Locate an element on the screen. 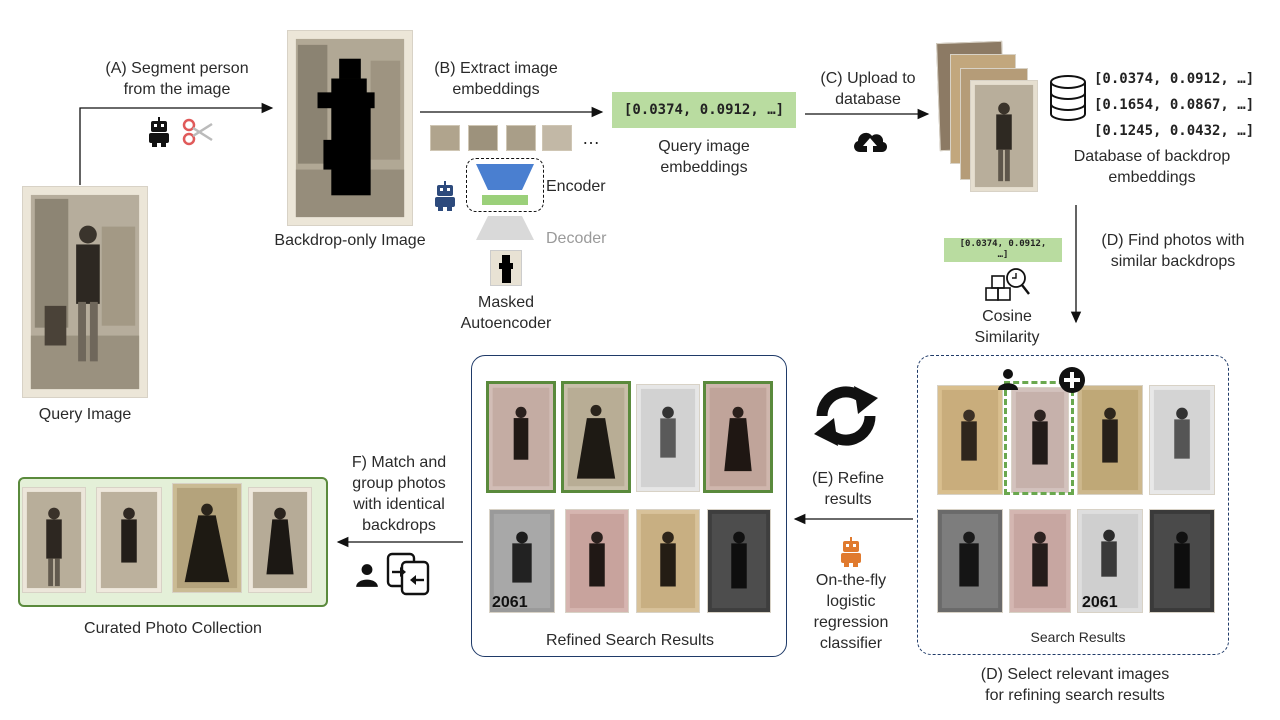 The width and height of the screenshot is (1280, 720). scissors-icon is located at coordinates (198, 132).